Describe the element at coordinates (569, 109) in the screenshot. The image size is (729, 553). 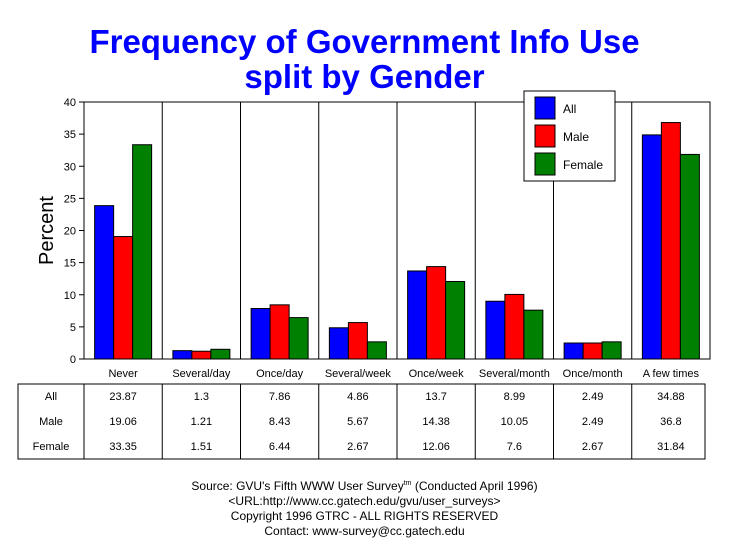
I see `legend-label: All` at that location.